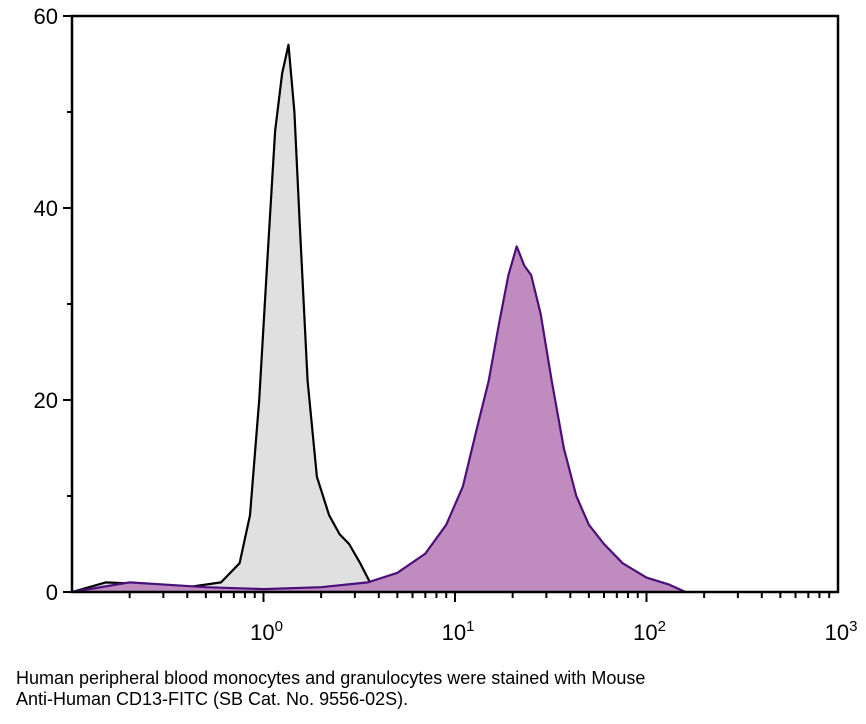 This screenshot has width=866, height=724. Describe the element at coordinates (458, 631) in the screenshot. I see `x-tick-label: 10¹` at that location.